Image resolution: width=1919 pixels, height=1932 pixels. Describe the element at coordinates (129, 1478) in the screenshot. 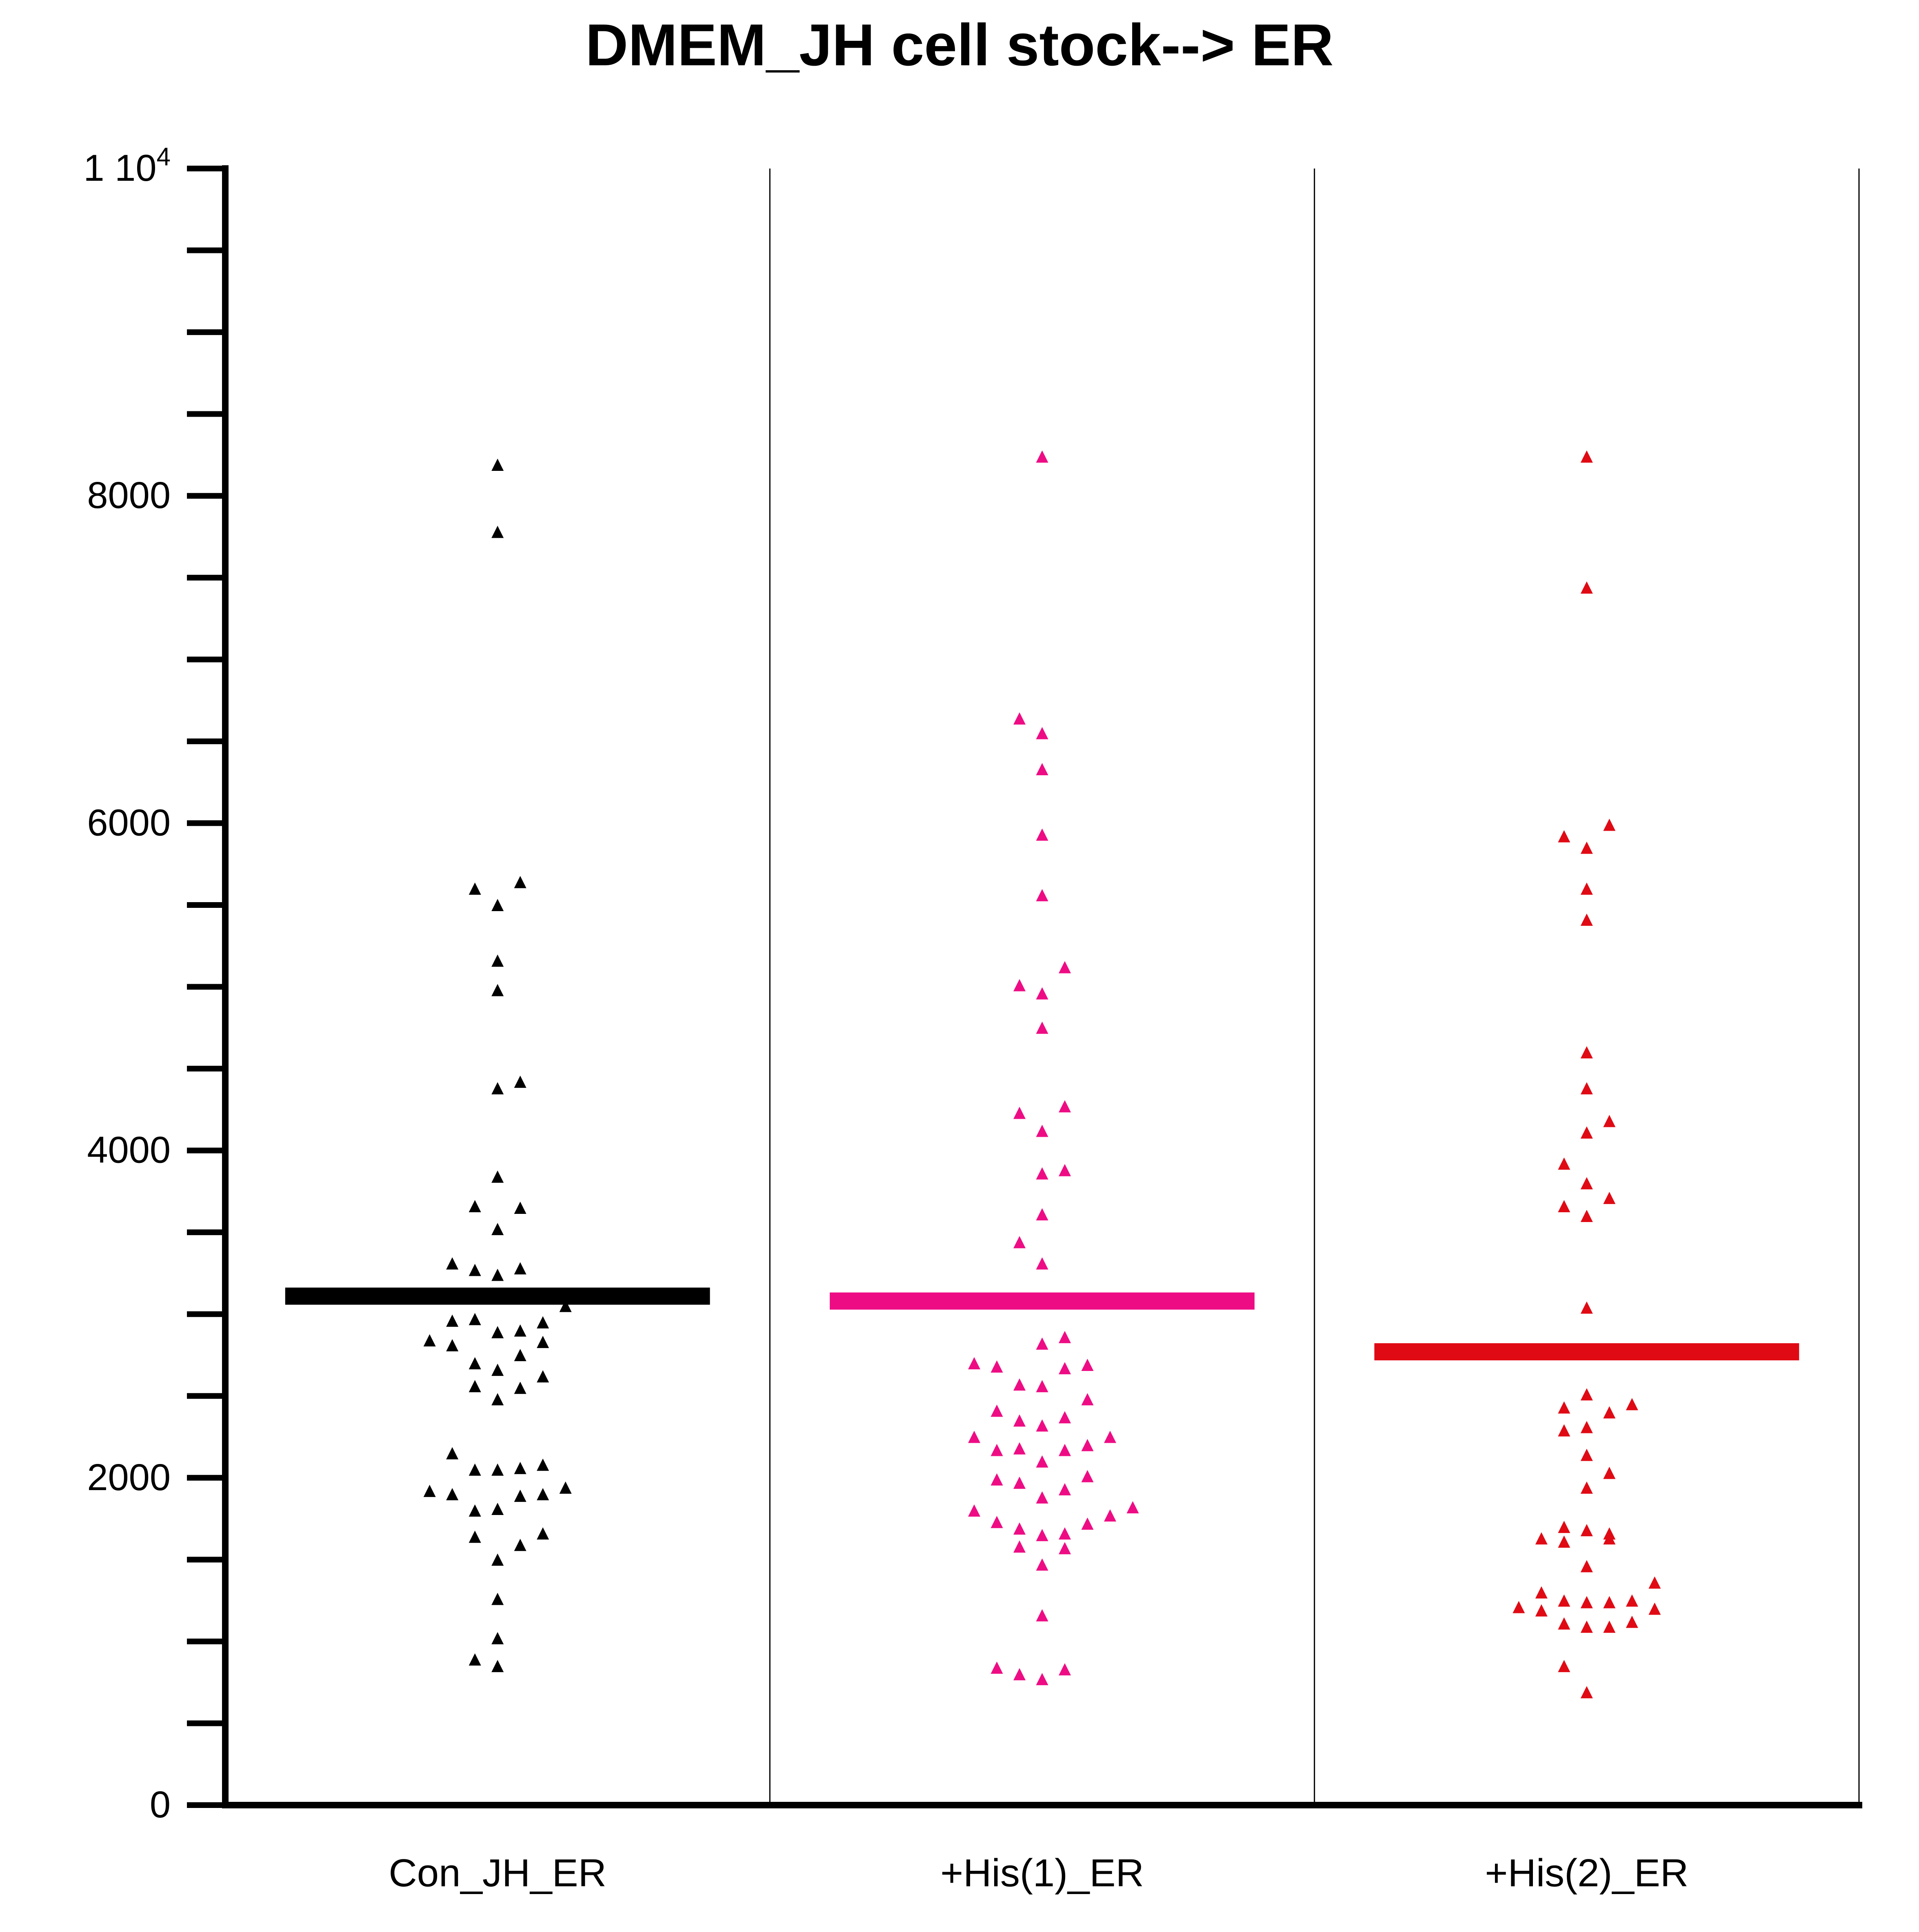

I see `y-tick-label: 2000` at that location.